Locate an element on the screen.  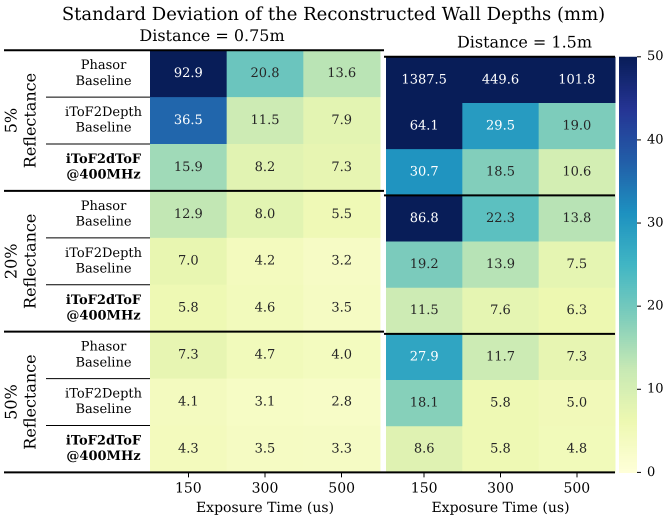
data-label: 12.9 is located at coordinates (188, 214).